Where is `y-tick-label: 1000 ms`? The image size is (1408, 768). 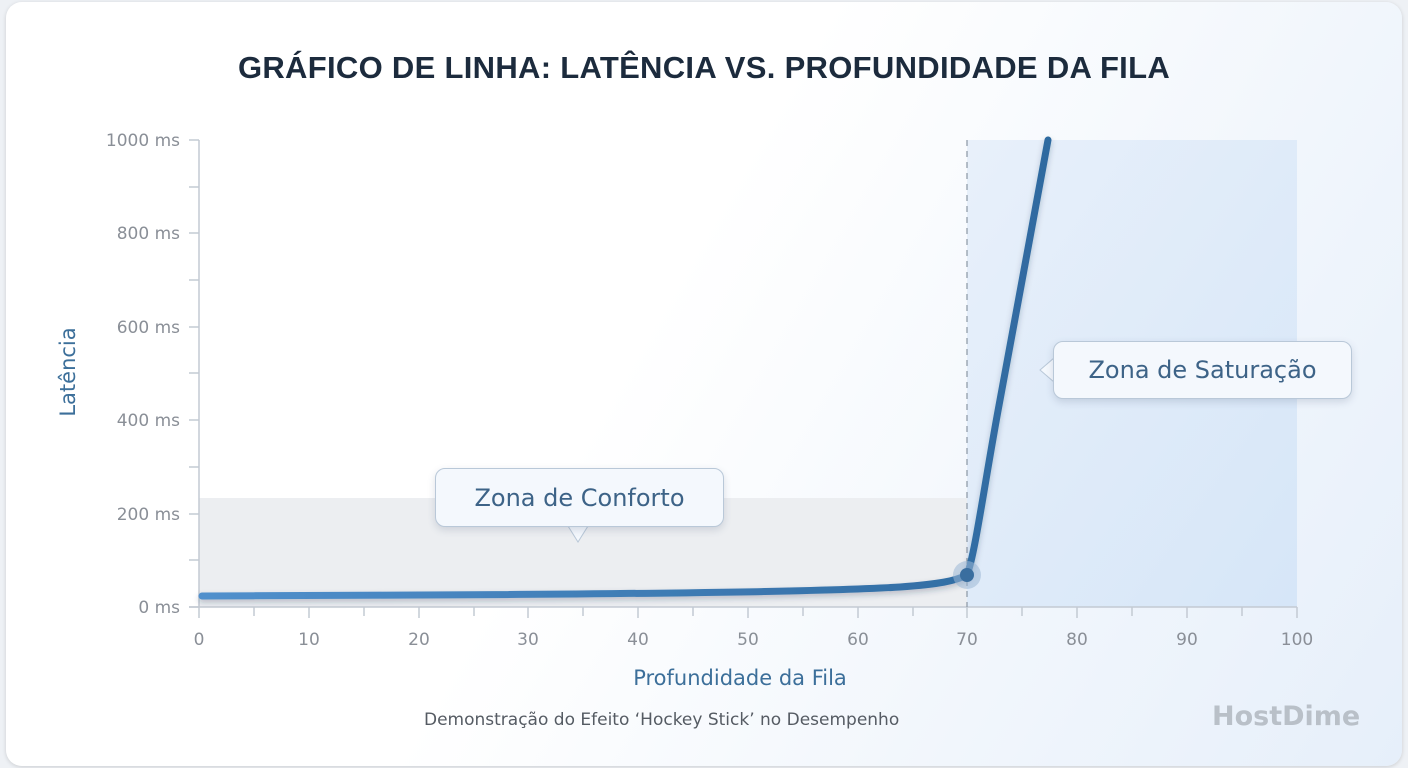 y-tick-label: 1000 ms is located at coordinates (143, 141).